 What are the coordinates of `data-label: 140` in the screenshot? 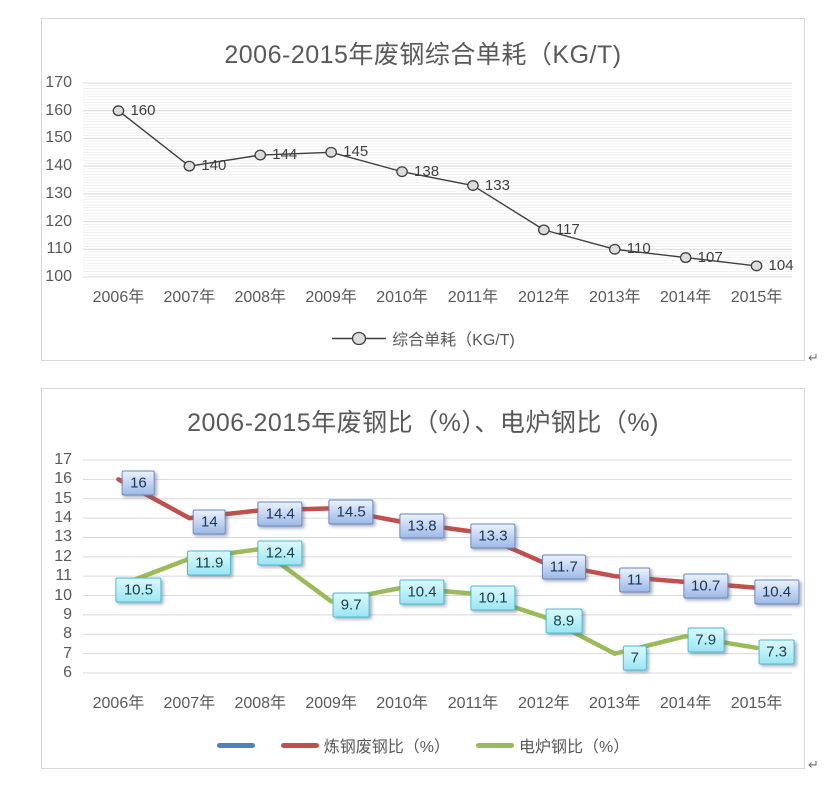 It's located at (214, 166).